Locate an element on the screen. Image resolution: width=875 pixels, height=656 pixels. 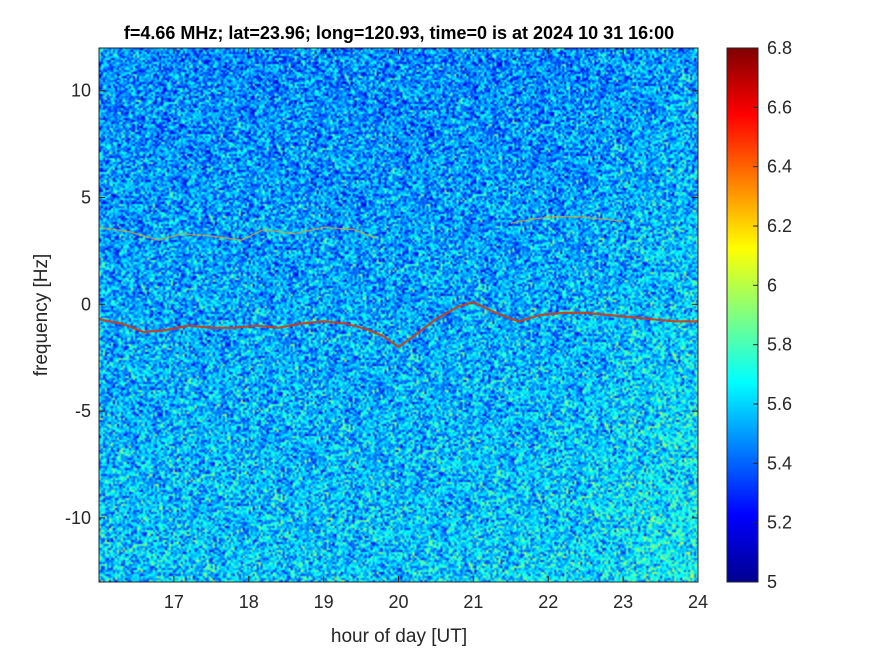
colorbar-tick-label: 6.2 is located at coordinates (779, 226).